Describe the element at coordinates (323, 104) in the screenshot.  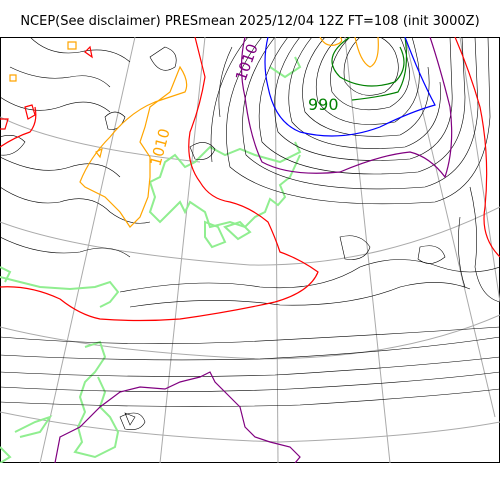
I see `contour-label-990: 990` at that location.